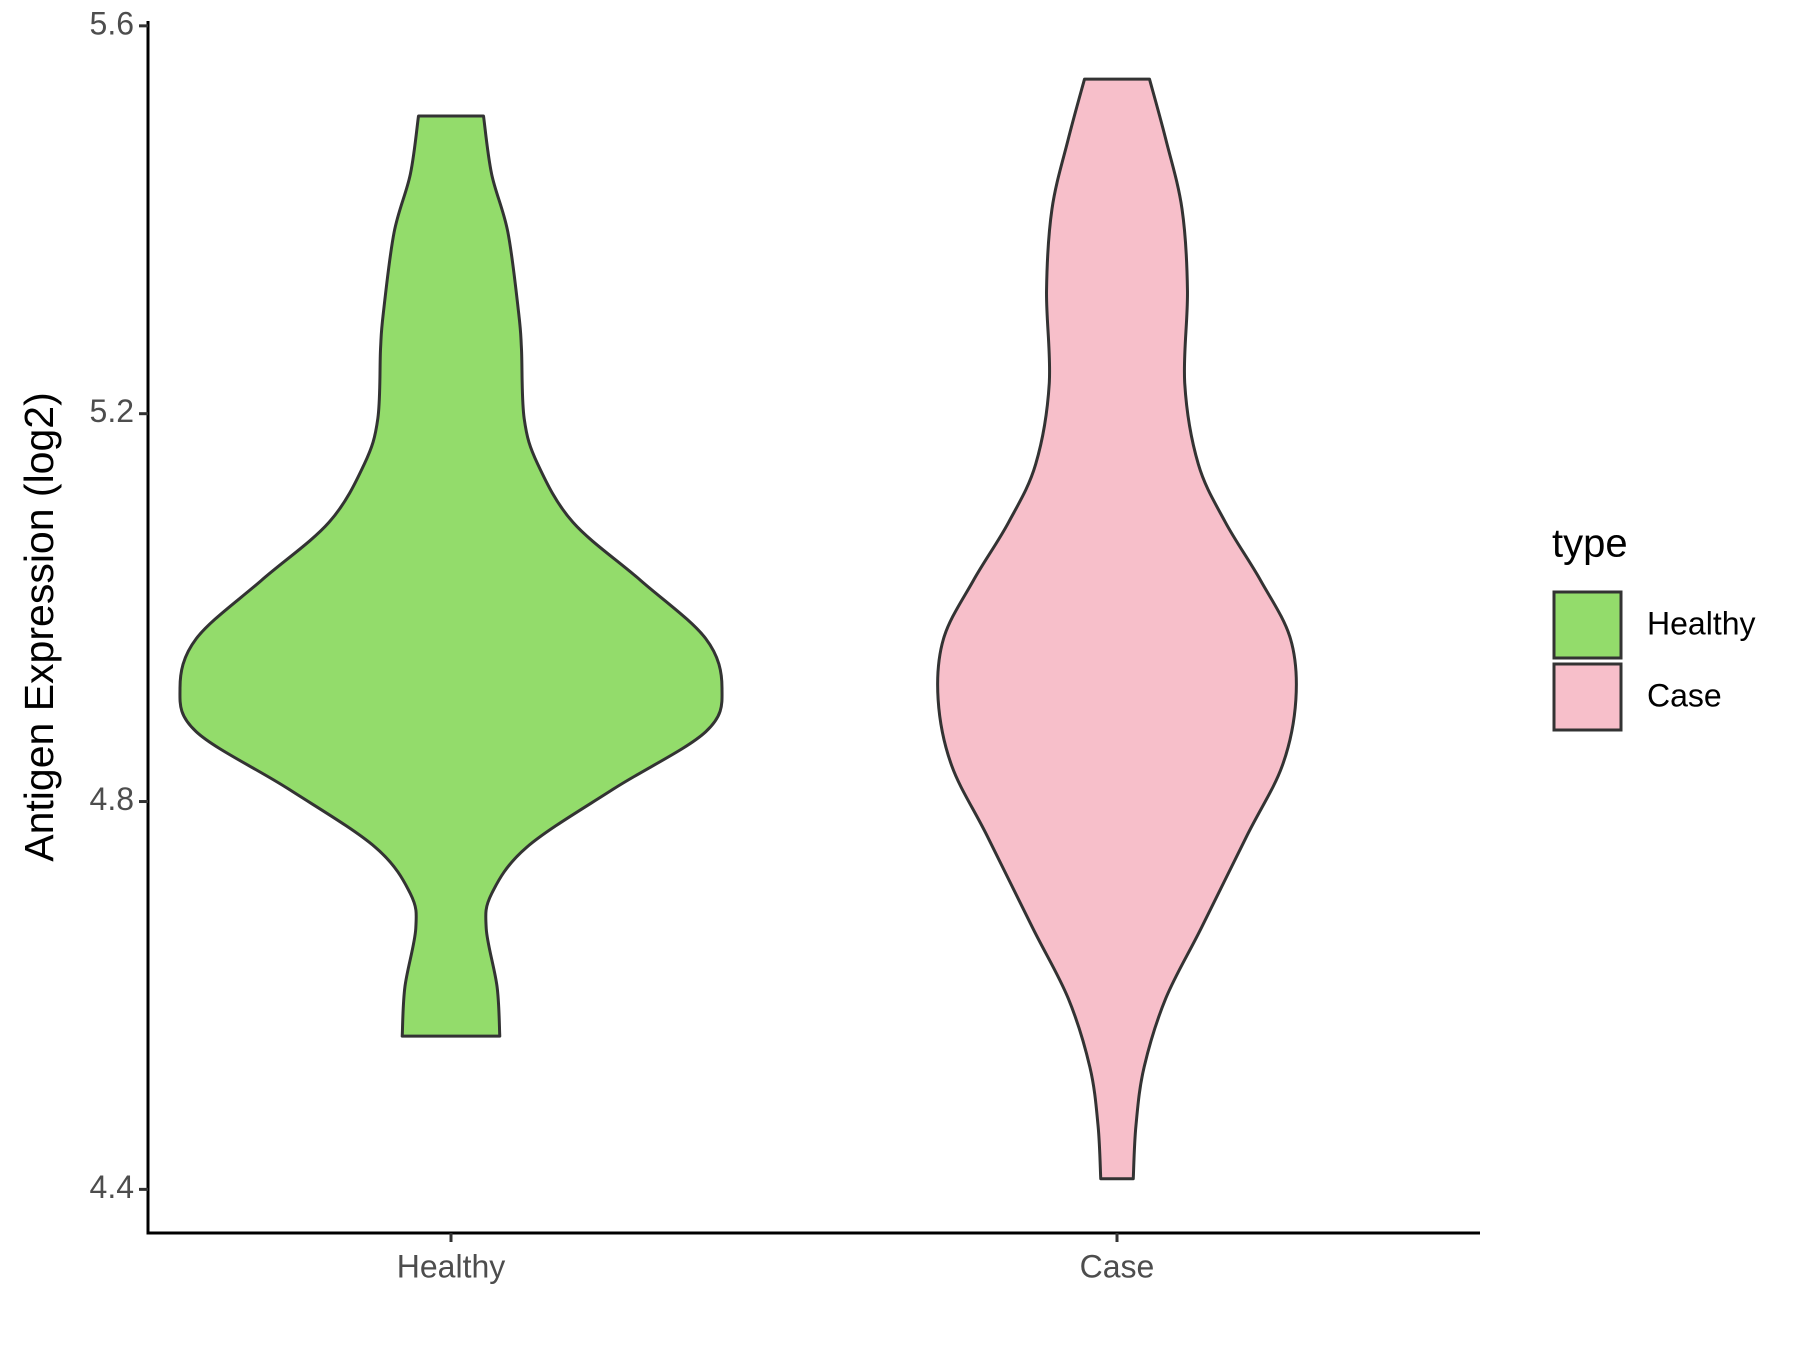  Describe the element at coordinates (112, 23) in the screenshot. I see `y-tick-label: 5.6` at that location.